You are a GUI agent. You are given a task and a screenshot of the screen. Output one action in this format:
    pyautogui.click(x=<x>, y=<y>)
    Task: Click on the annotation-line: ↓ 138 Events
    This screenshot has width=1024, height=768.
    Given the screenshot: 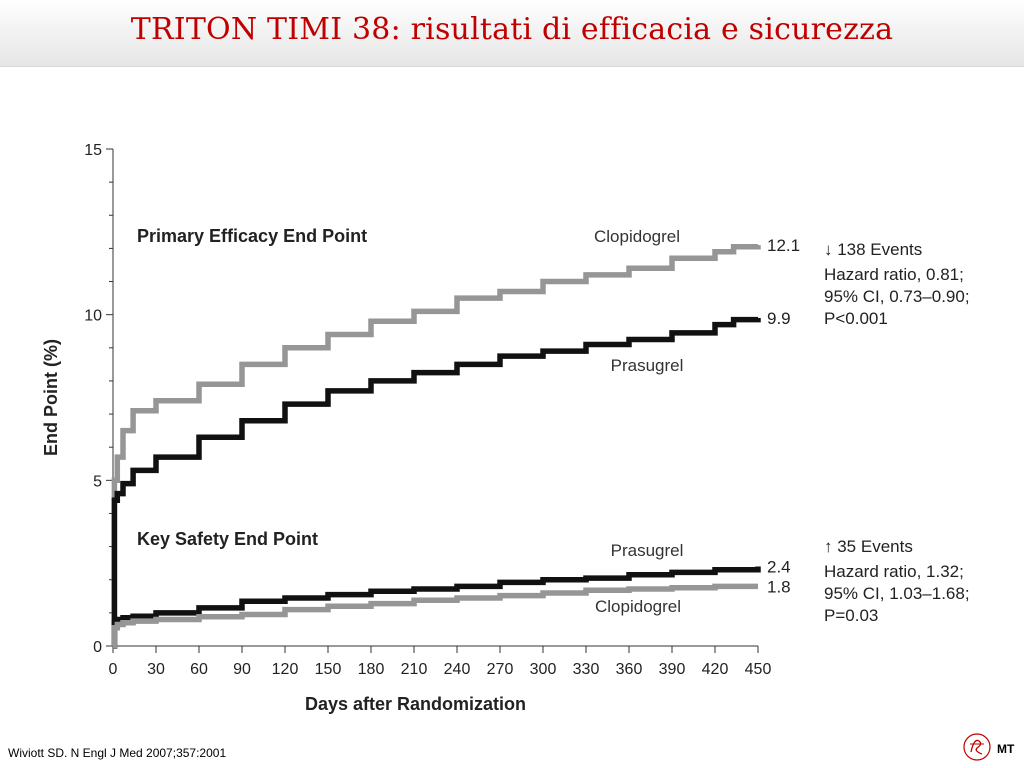 What is the action you would take?
    pyautogui.click(x=873, y=249)
    